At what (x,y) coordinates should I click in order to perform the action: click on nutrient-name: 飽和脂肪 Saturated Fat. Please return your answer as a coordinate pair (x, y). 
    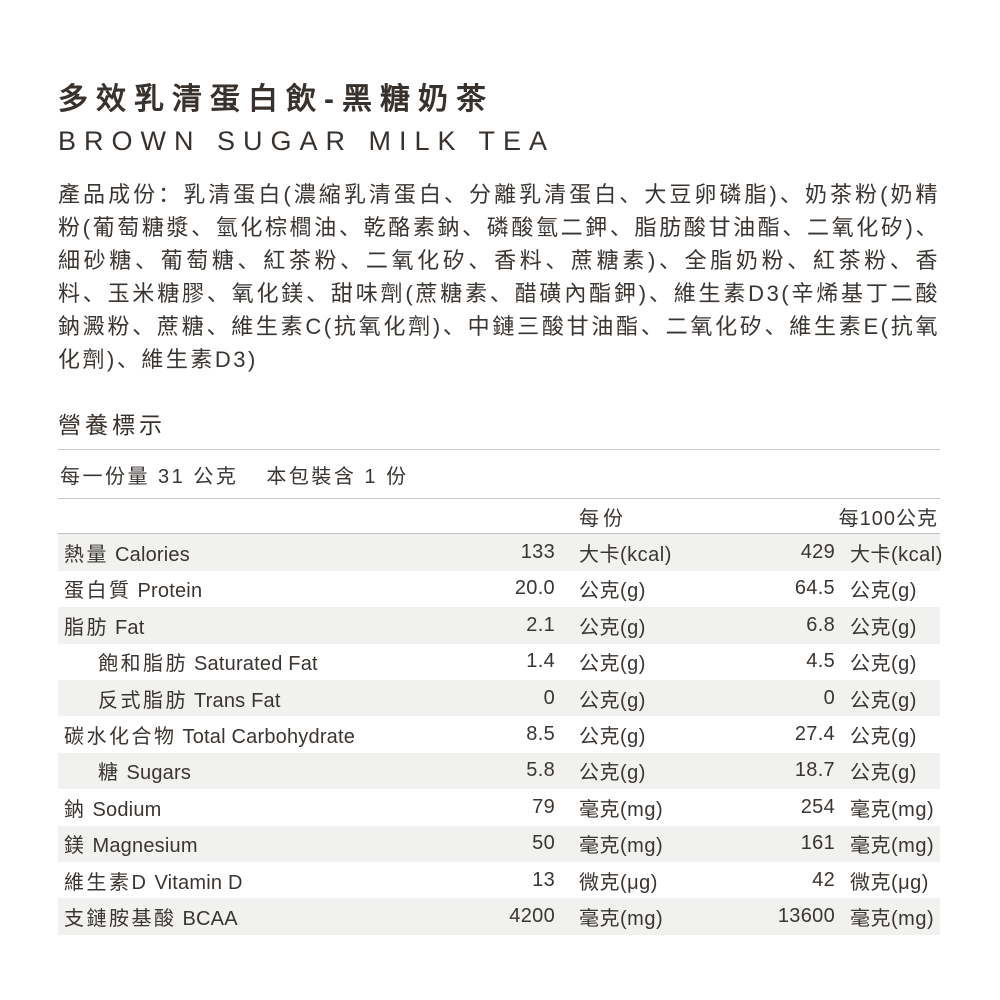
    Looking at the image, I should click on (270, 661).